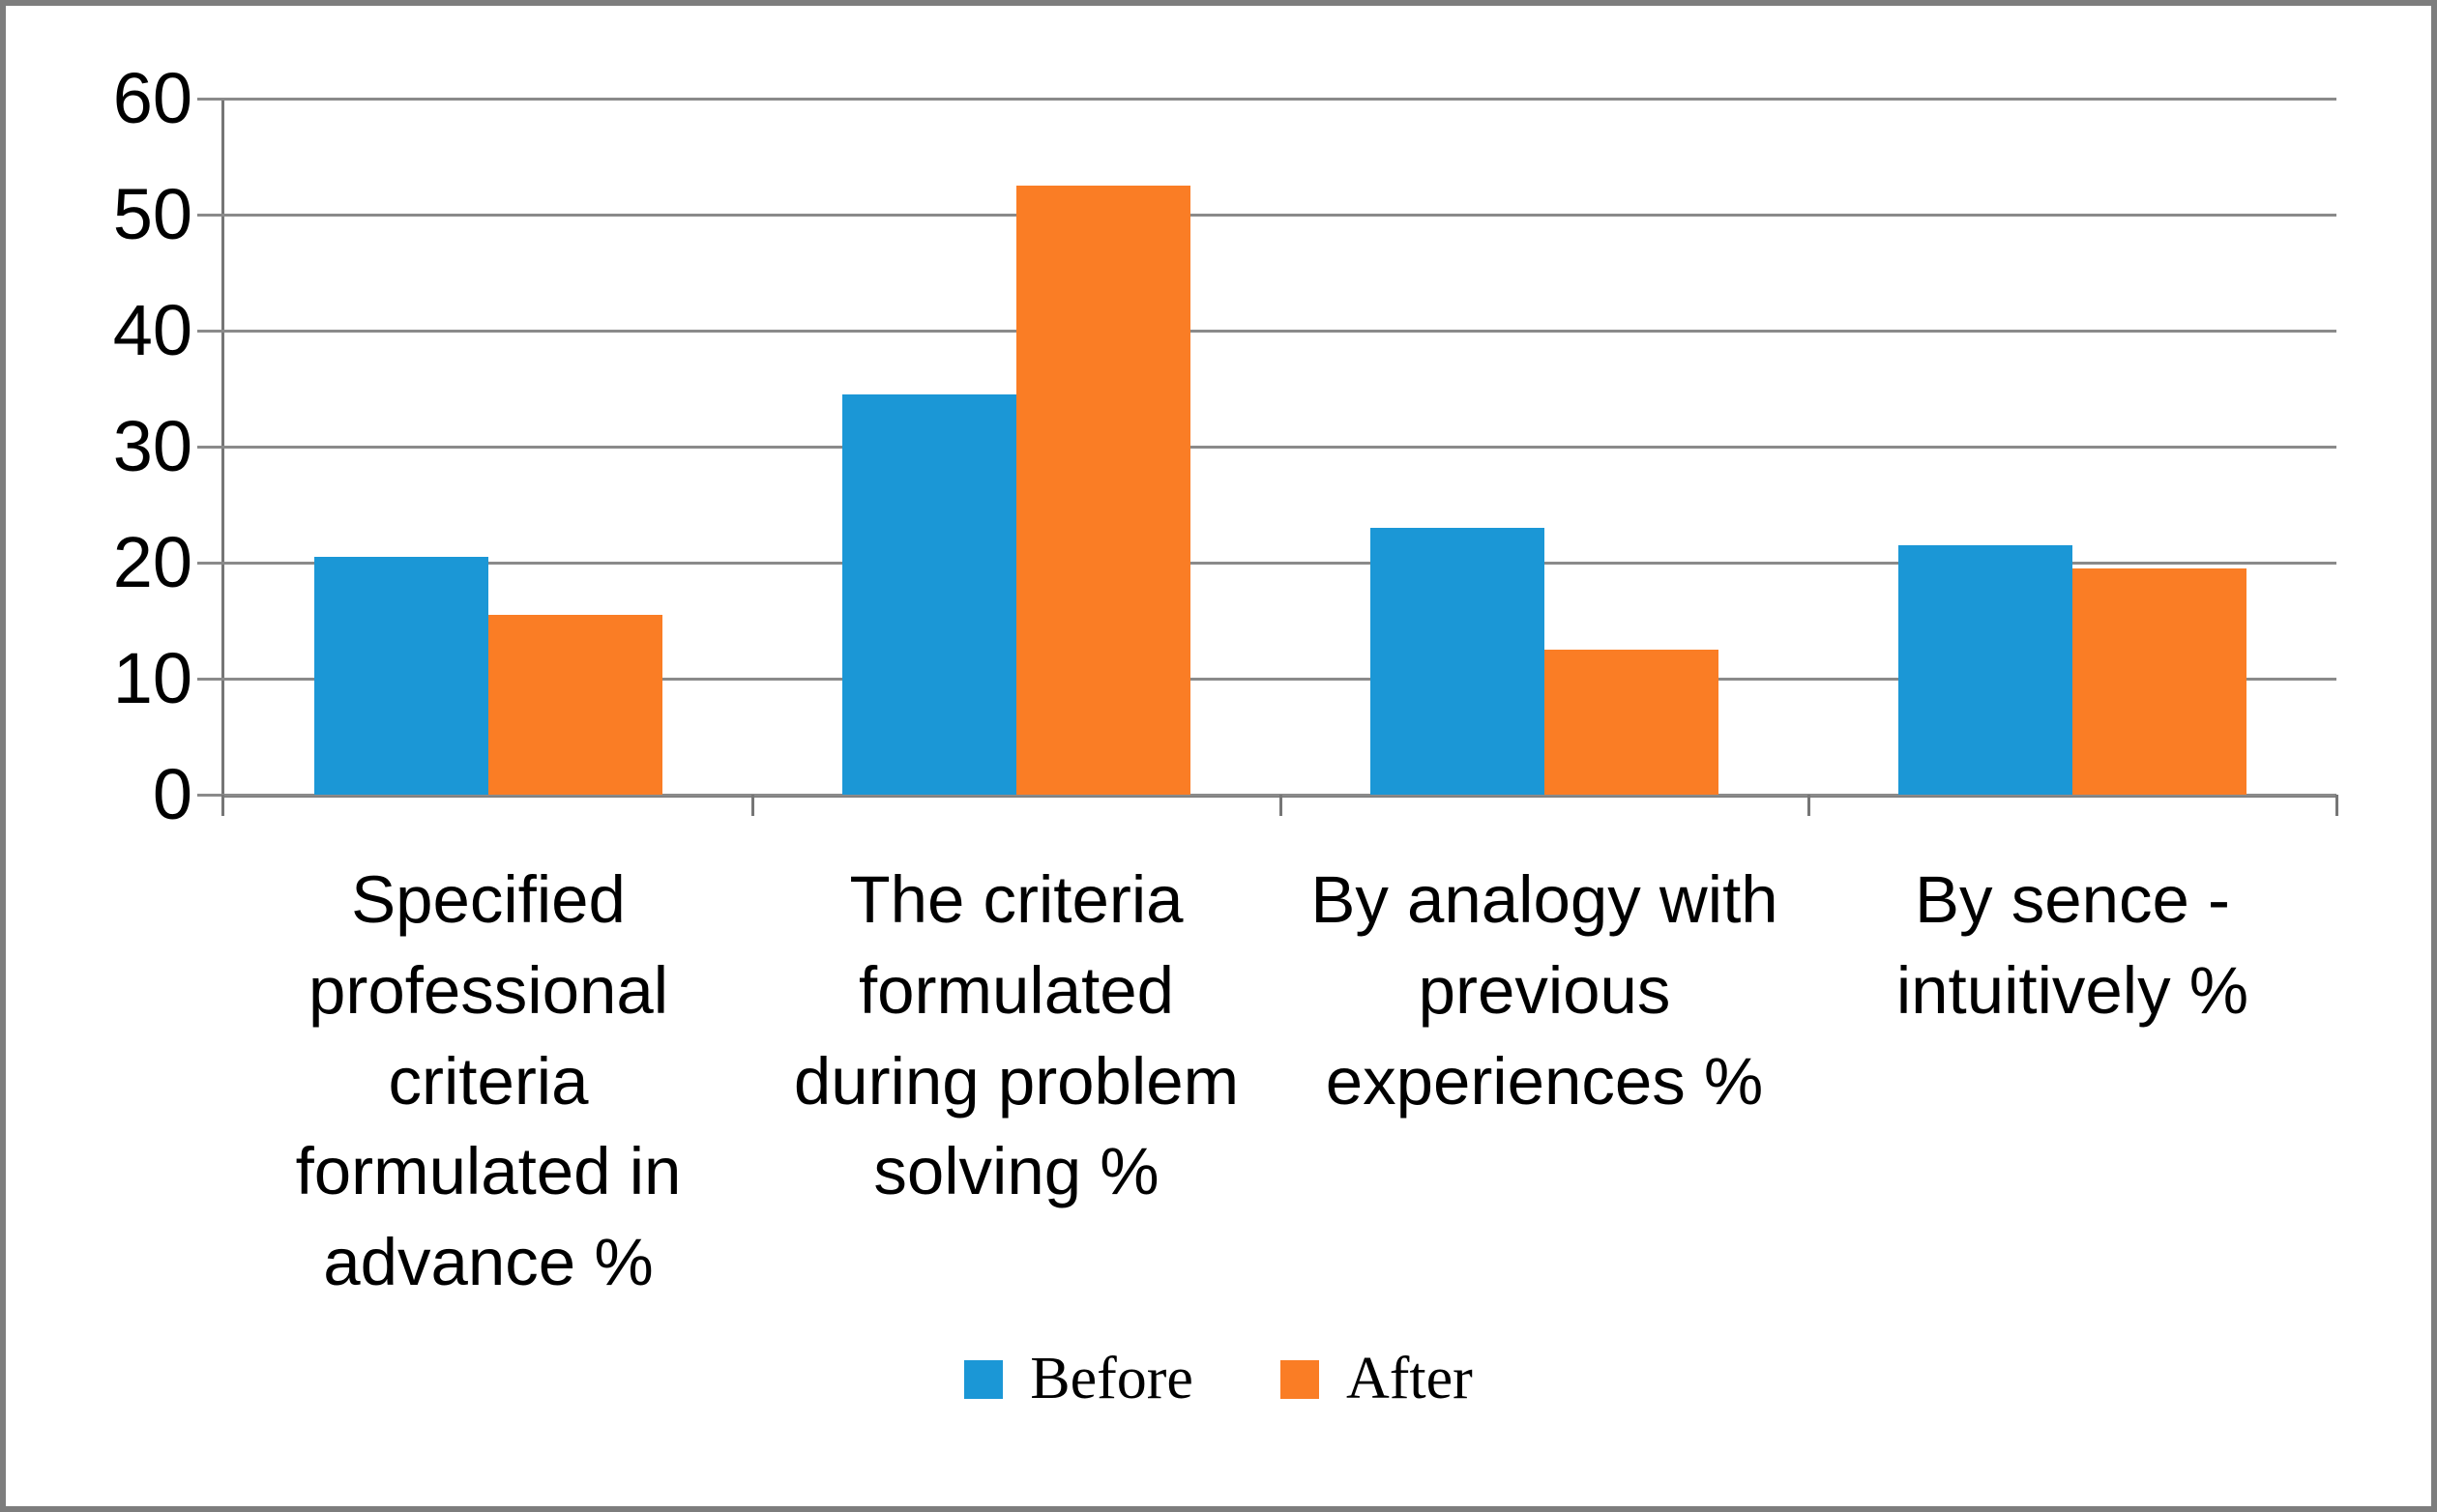  I want to click on legend-item-after: After, so click(1376, 1379).